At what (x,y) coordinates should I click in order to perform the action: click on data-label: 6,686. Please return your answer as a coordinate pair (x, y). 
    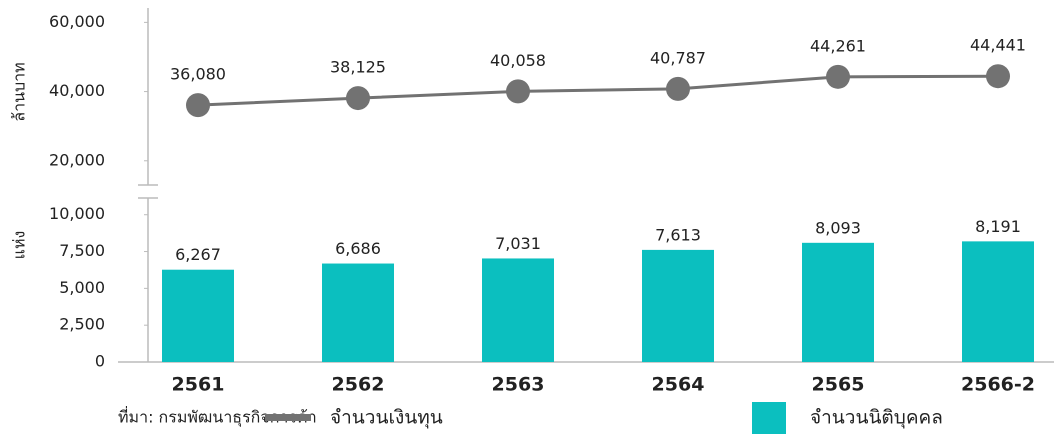
    Looking at the image, I should click on (358, 248).